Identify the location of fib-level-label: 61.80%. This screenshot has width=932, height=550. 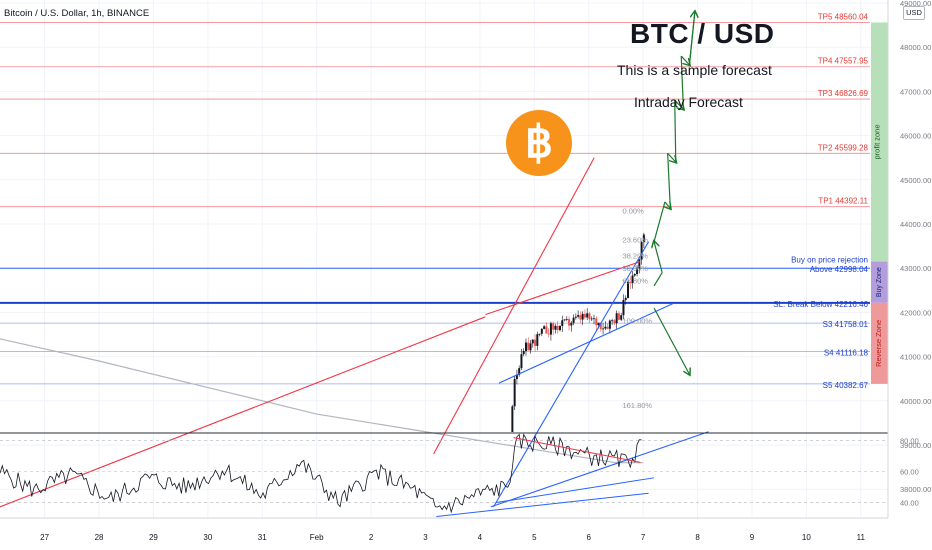
(635, 281).